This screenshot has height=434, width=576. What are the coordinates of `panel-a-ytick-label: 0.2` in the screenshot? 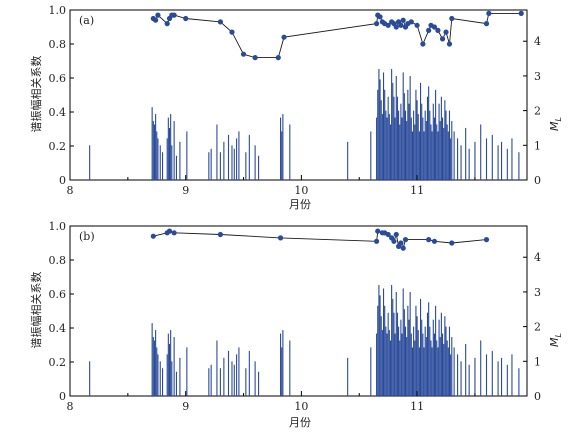 It's located at (58, 146).